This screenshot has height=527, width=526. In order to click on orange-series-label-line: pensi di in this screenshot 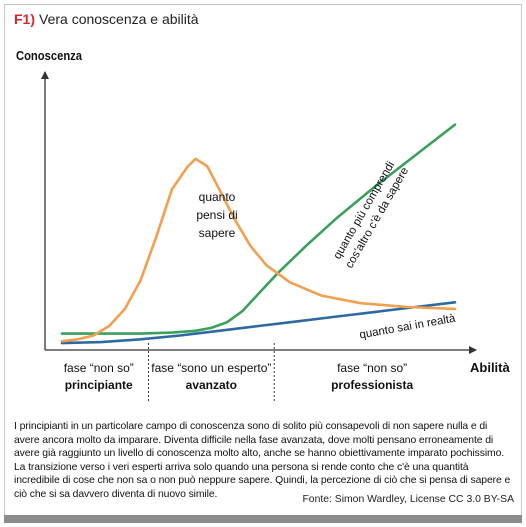, I will do `click(216, 215)`.